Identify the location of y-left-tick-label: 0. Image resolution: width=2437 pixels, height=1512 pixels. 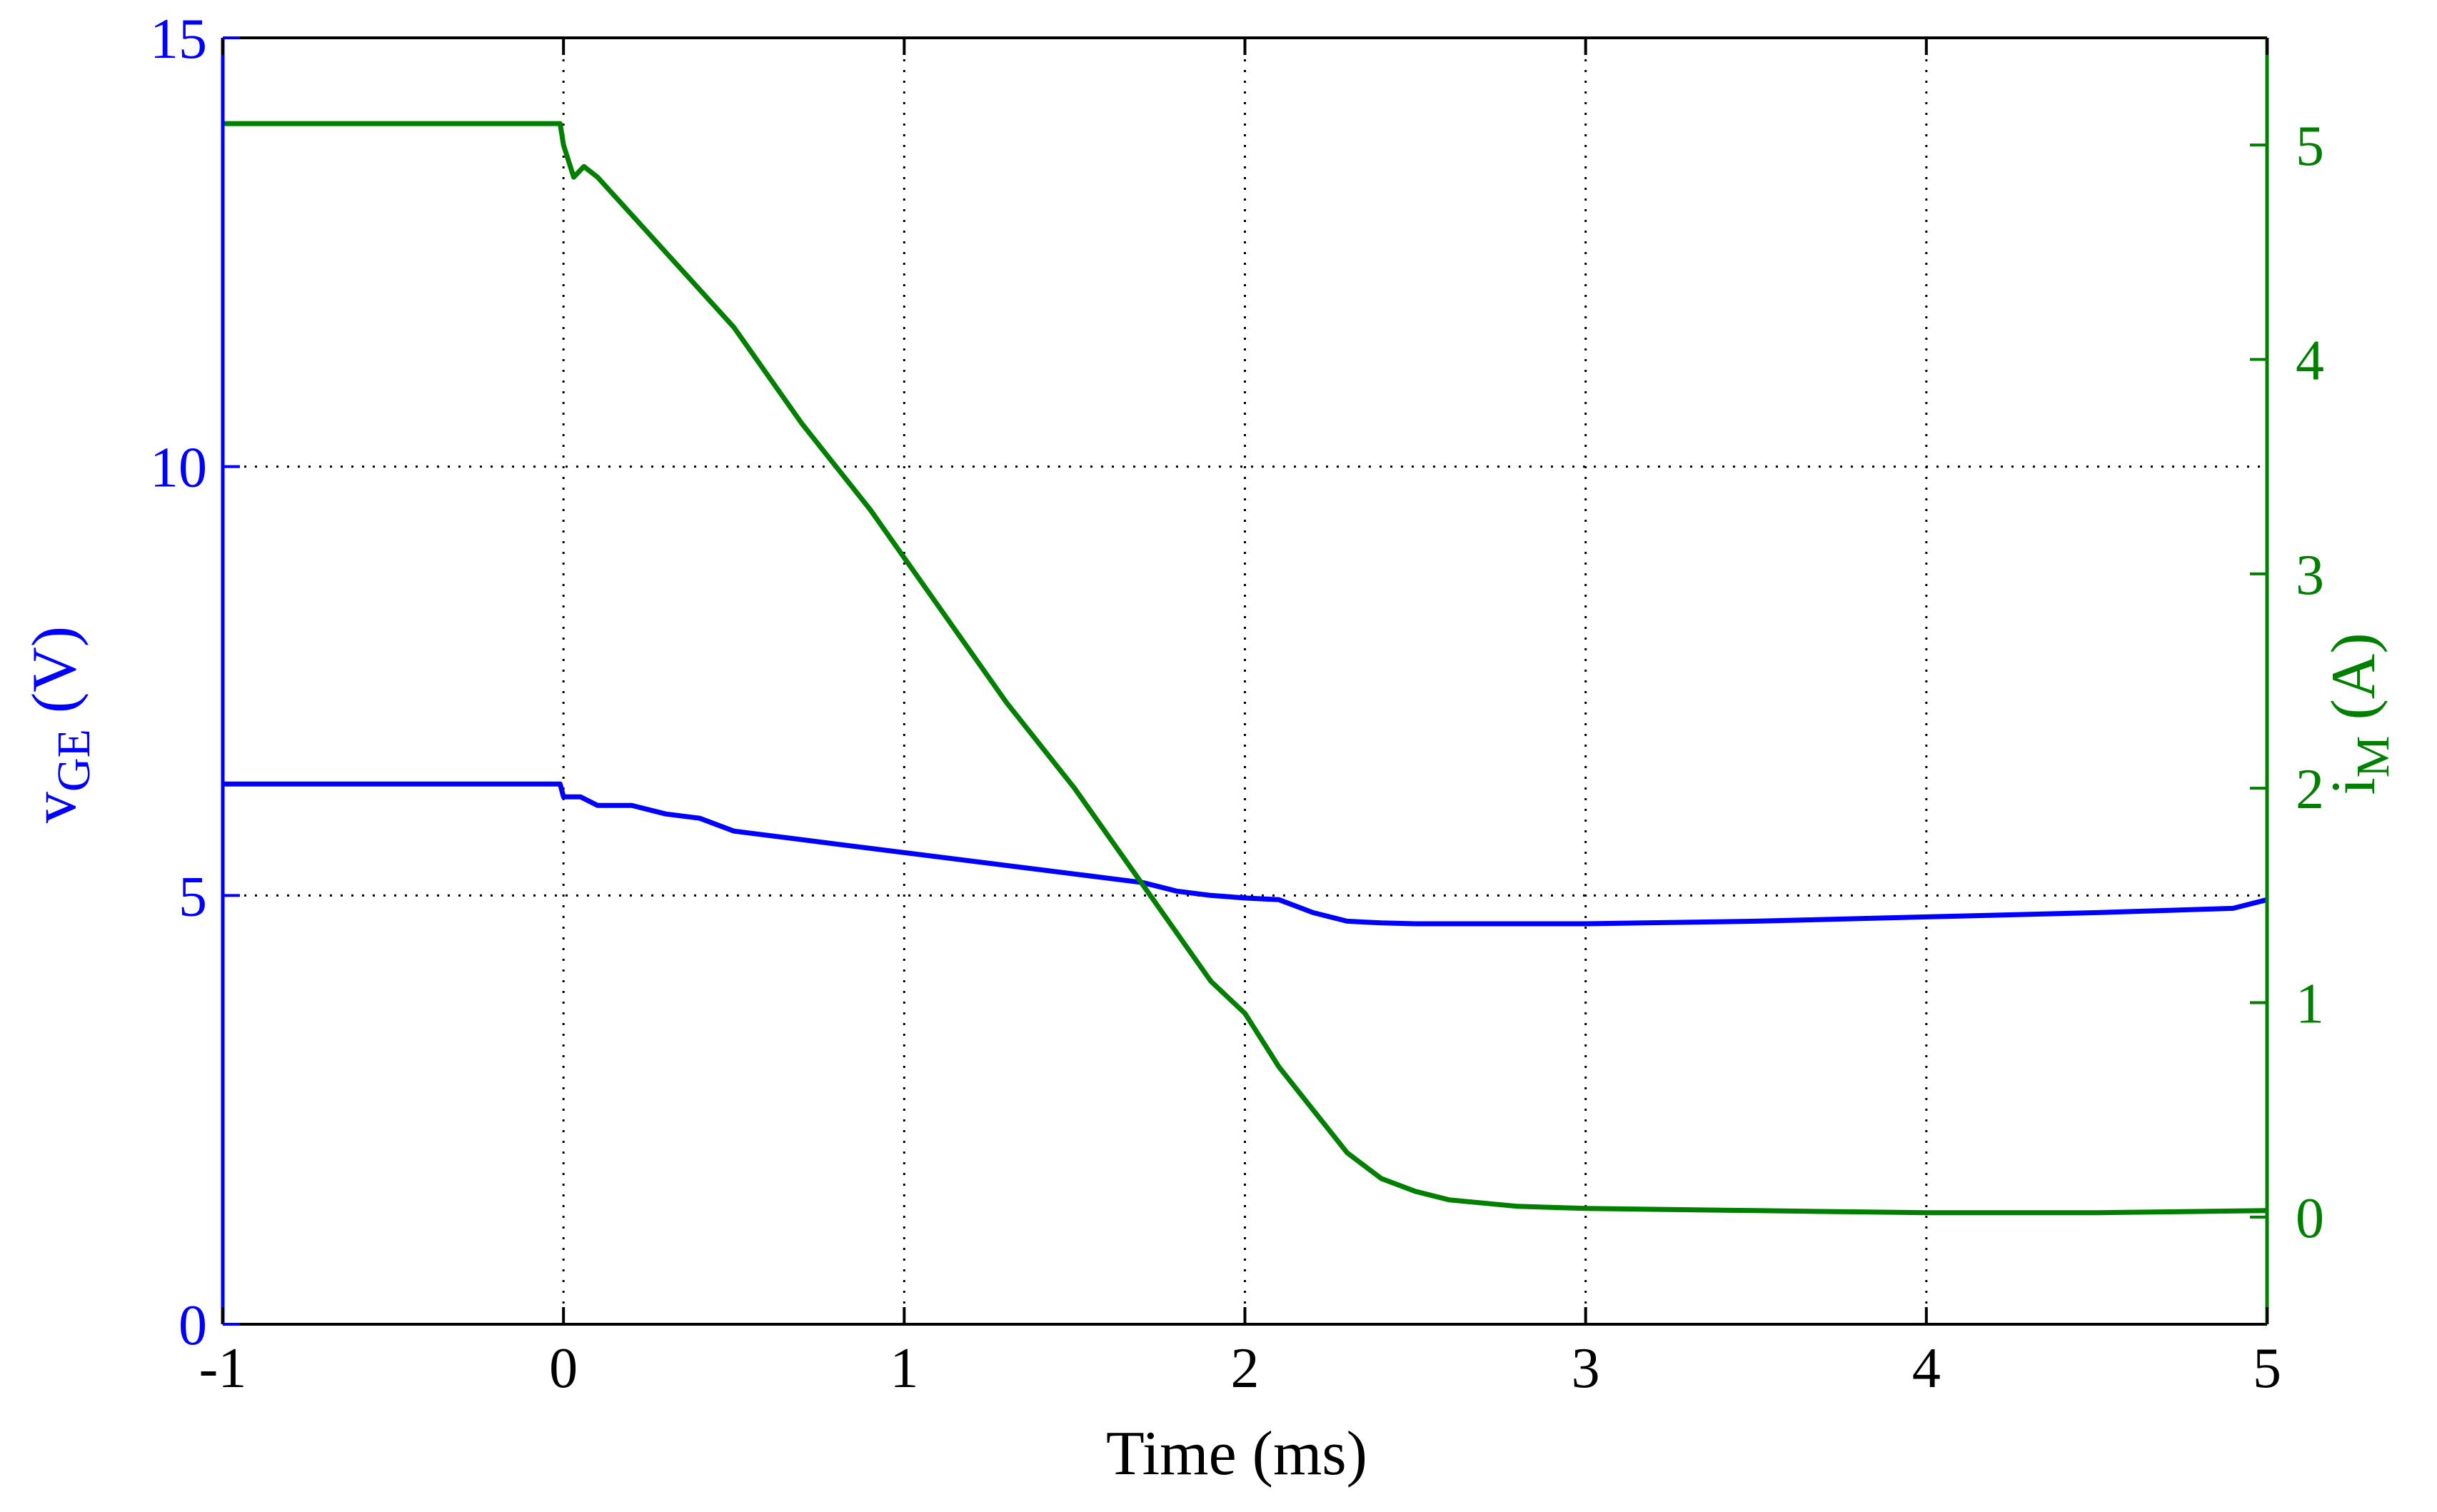
(193, 1325).